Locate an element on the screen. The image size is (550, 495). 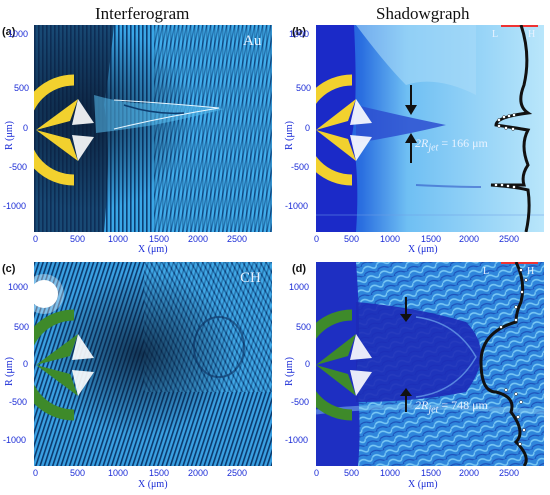
panel-d-annotation-prefix: 2R is located at coordinates (422, 405).